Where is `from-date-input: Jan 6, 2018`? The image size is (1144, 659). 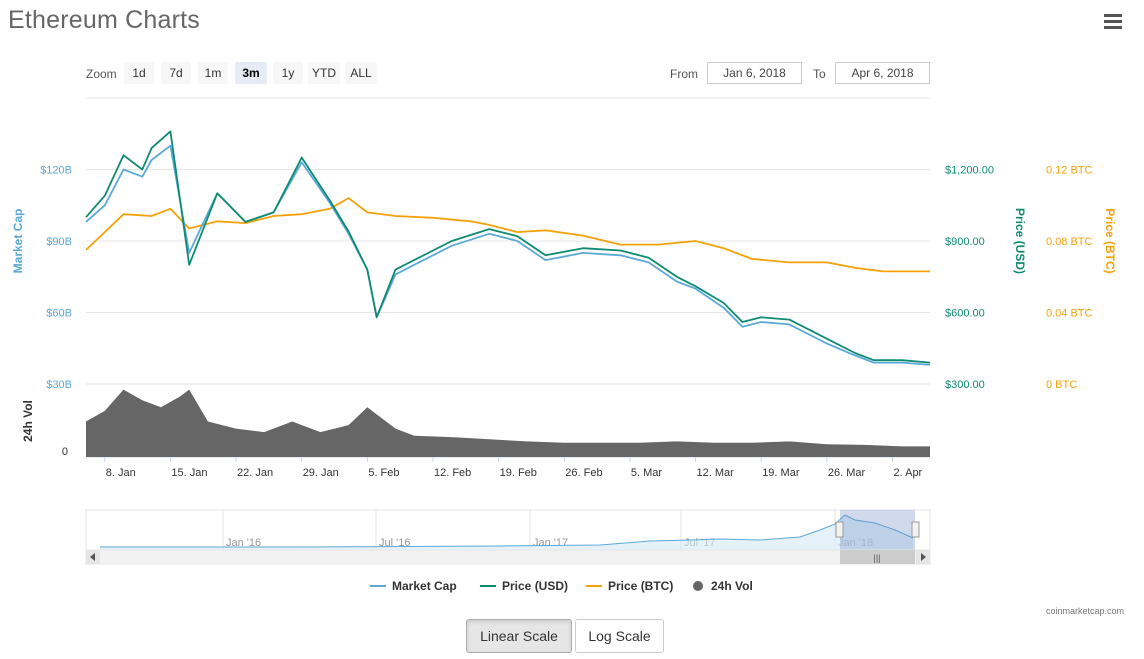 from-date-input: Jan 6, 2018 is located at coordinates (754, 73).